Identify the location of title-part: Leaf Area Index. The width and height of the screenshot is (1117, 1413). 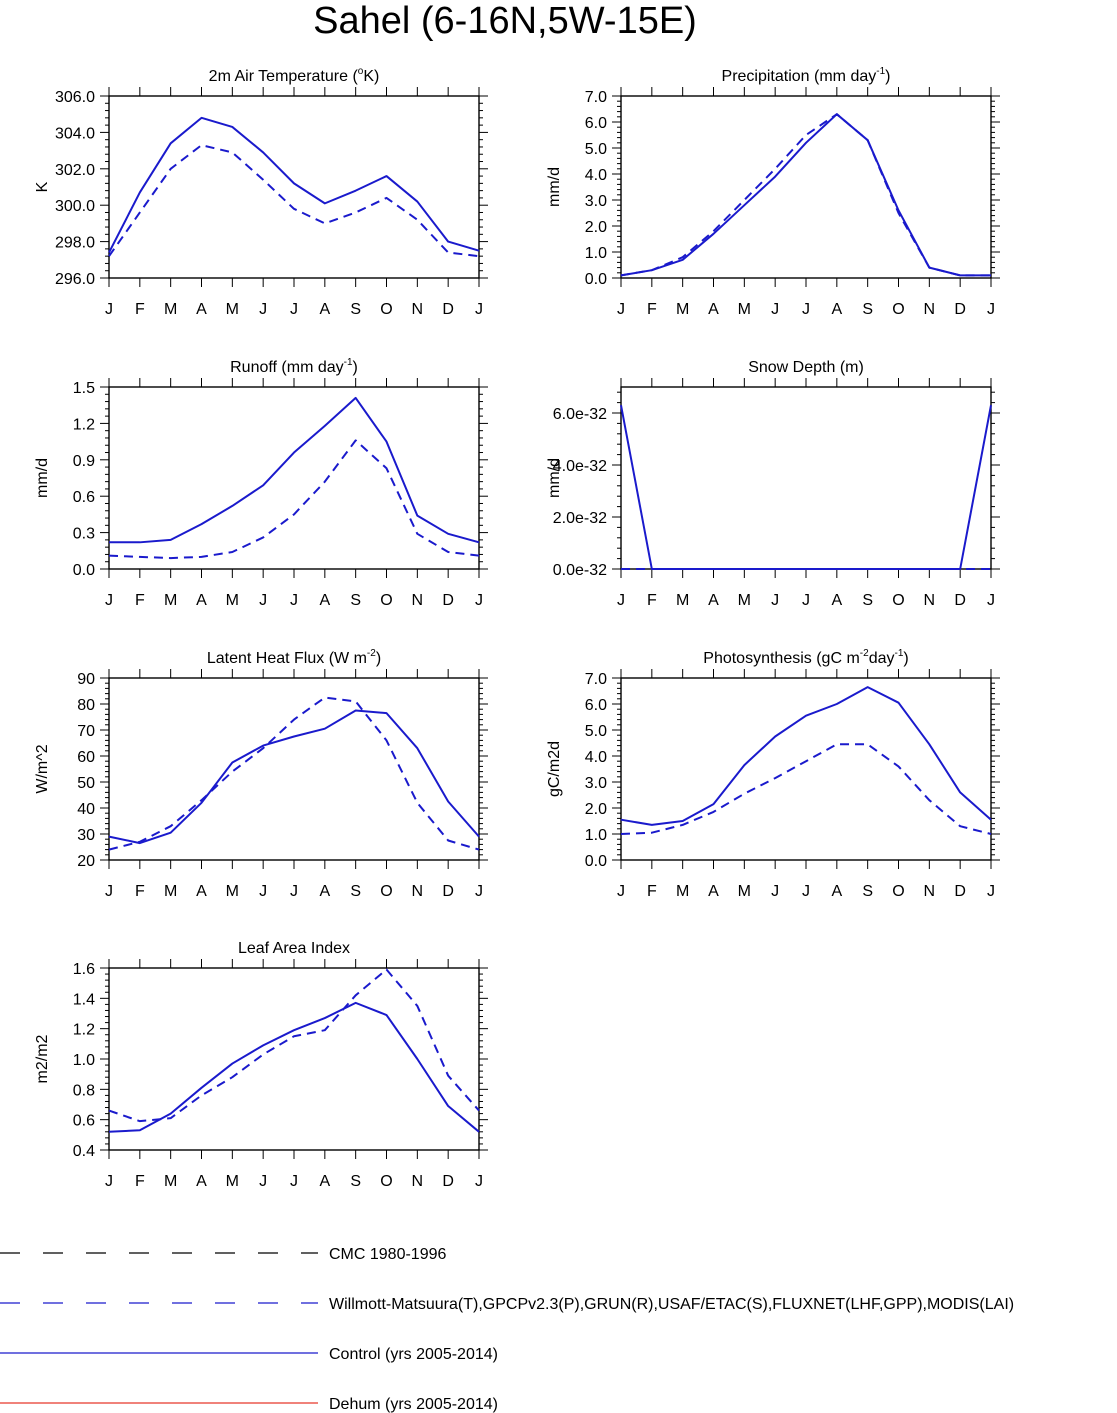
(294, 948).